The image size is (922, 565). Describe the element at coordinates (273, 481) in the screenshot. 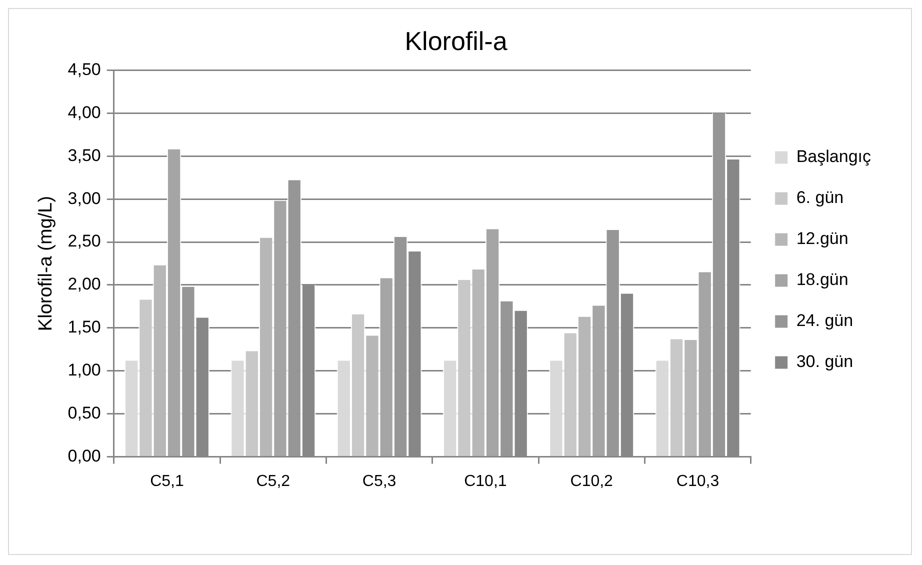

I see `x-tick-label: C5,2` at that location.